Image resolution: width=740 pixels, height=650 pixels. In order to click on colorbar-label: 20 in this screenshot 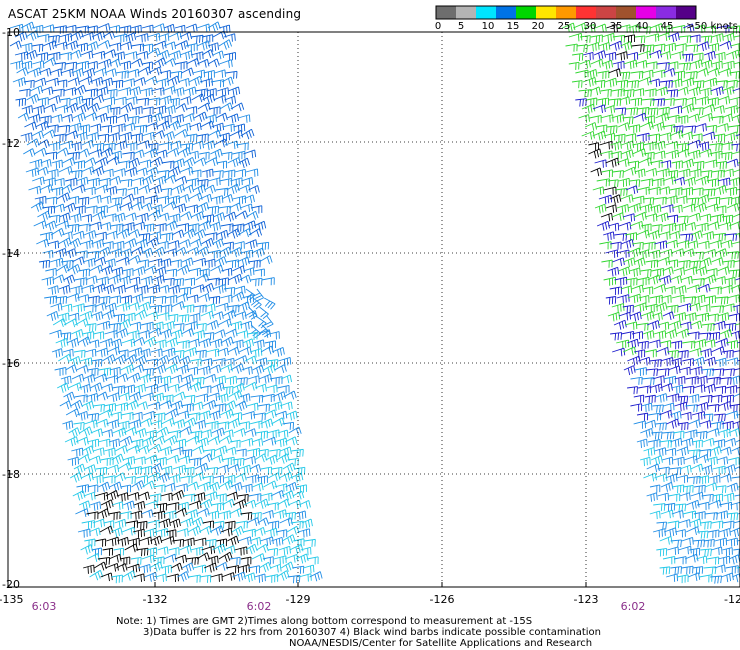, I will do `click(538, 26)`.